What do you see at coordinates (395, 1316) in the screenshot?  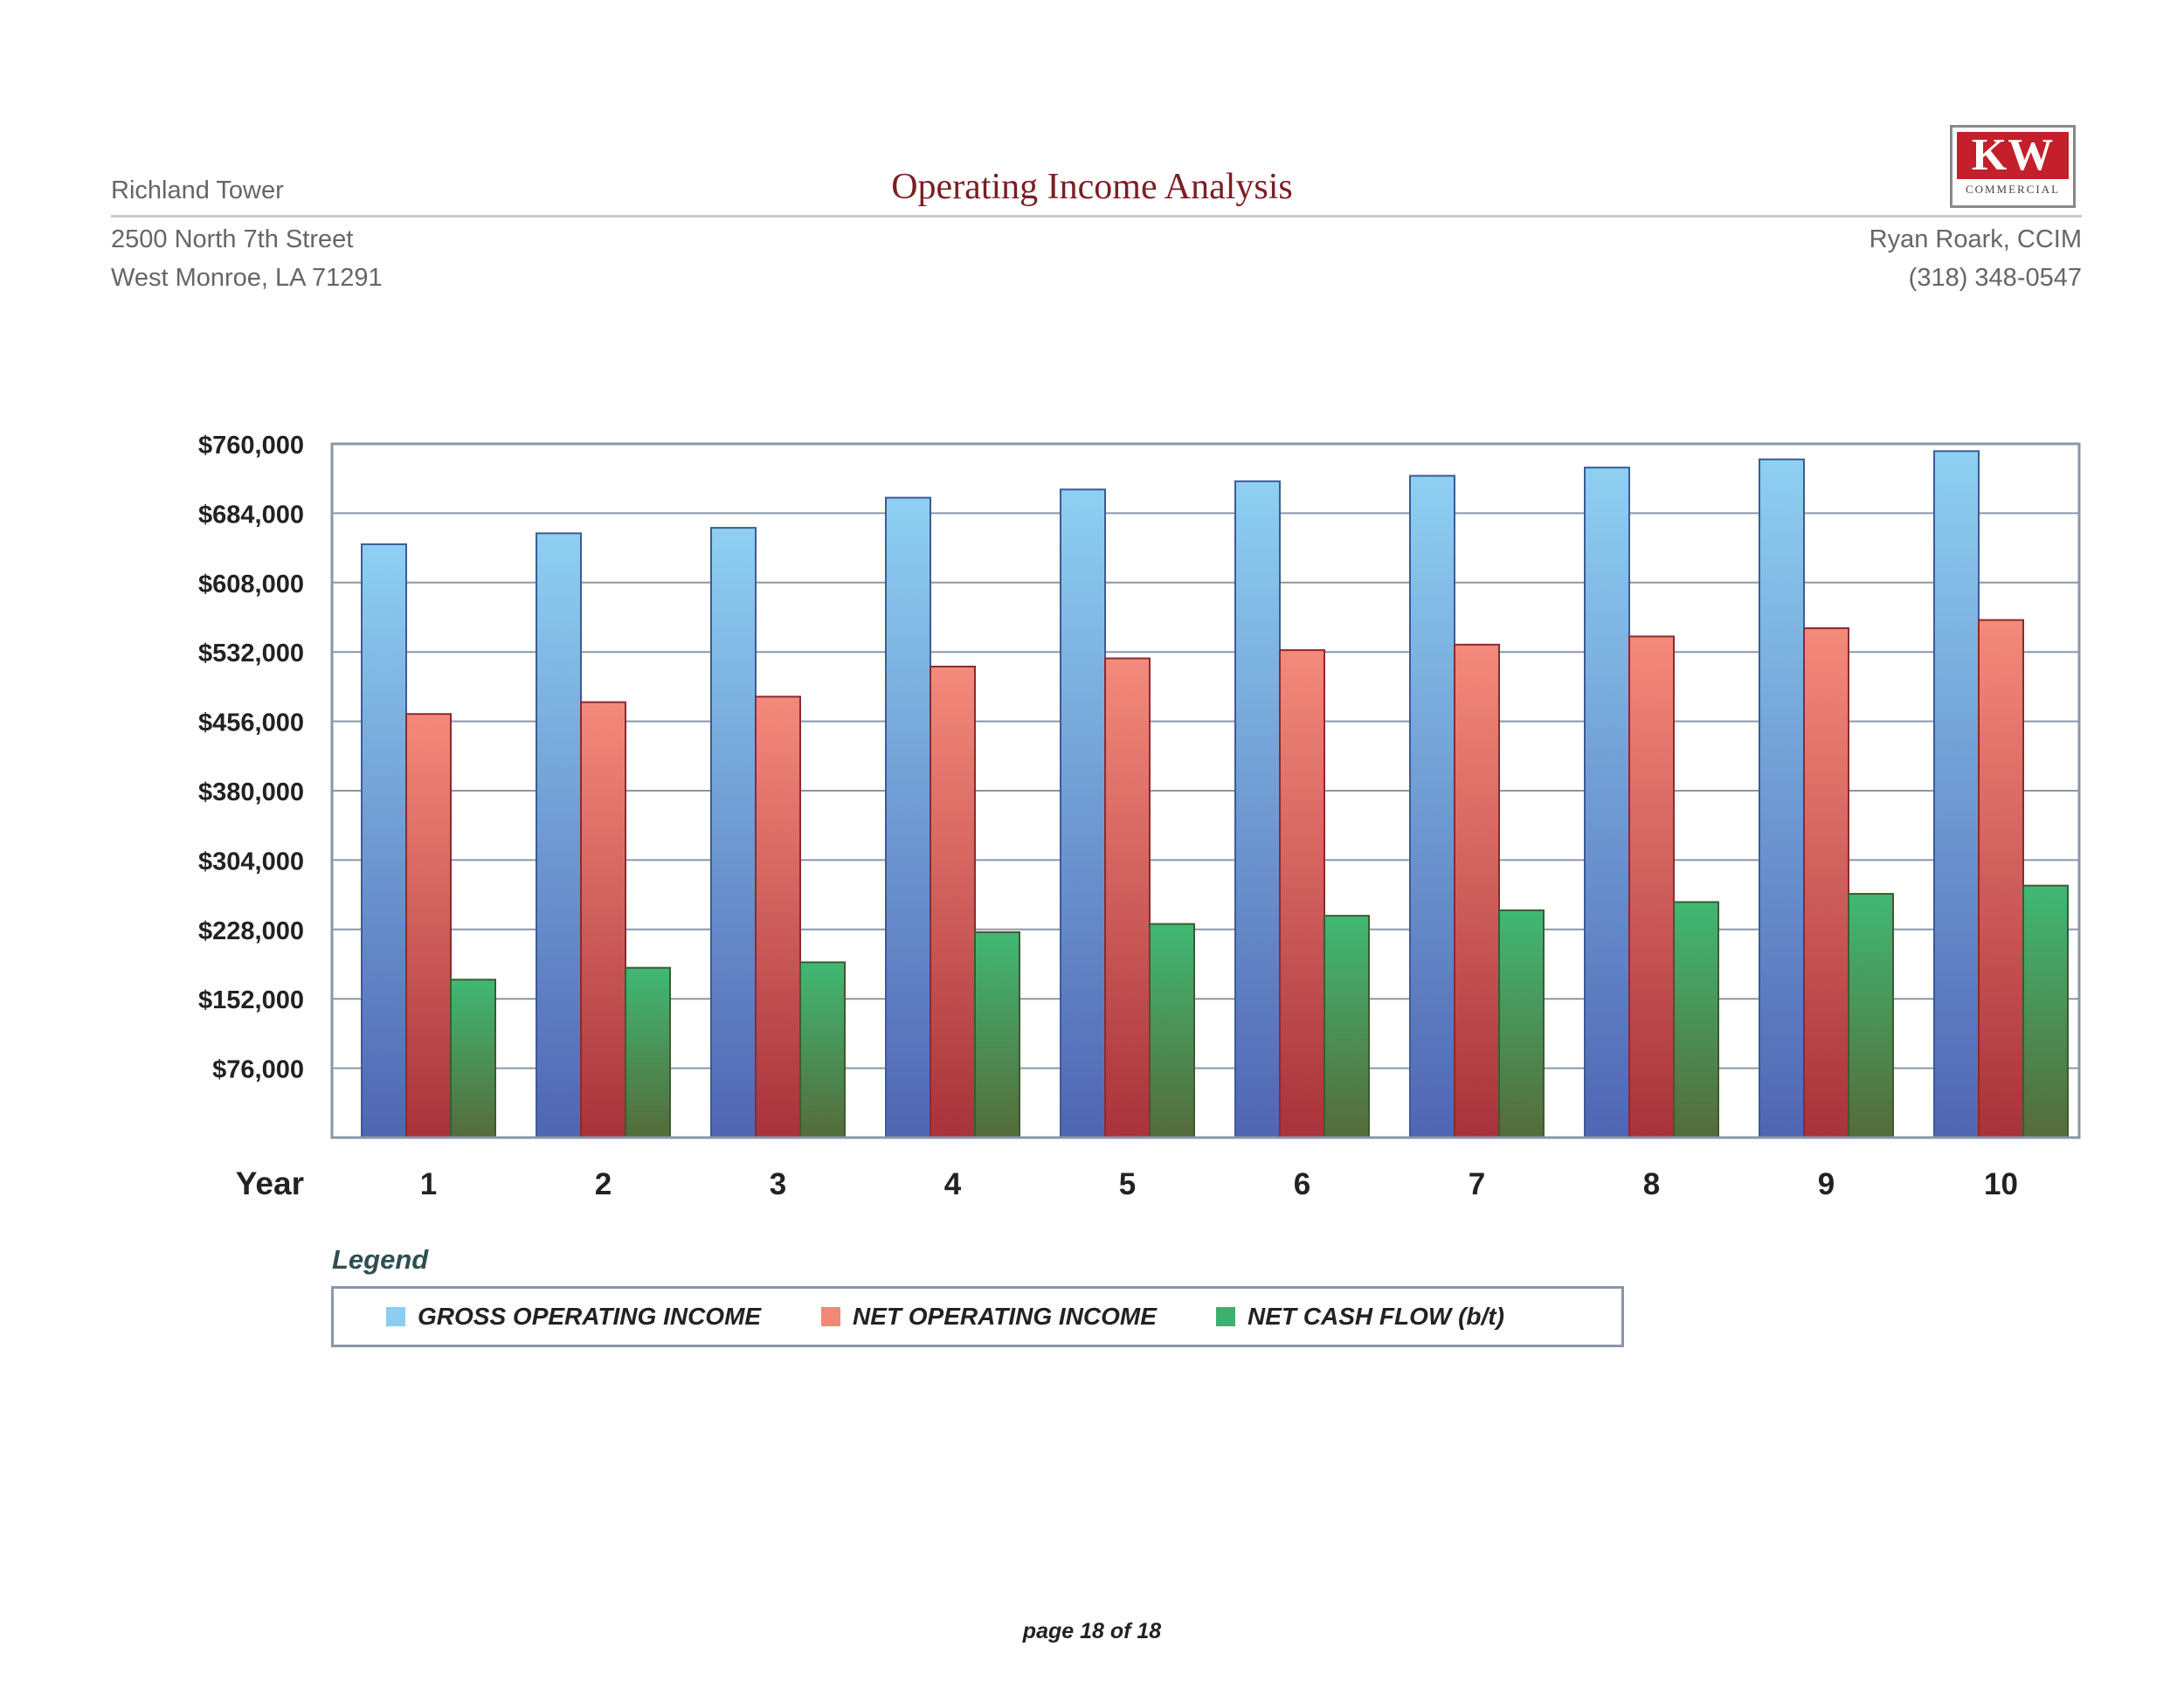 I see `legend-swatch-gross` at bounding box center [395, 1316].